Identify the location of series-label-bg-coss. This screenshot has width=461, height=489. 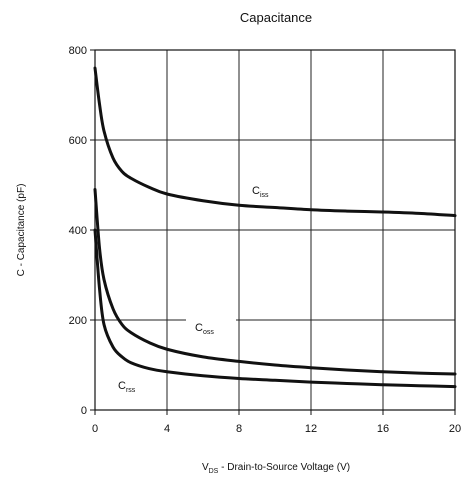
(211, 326).